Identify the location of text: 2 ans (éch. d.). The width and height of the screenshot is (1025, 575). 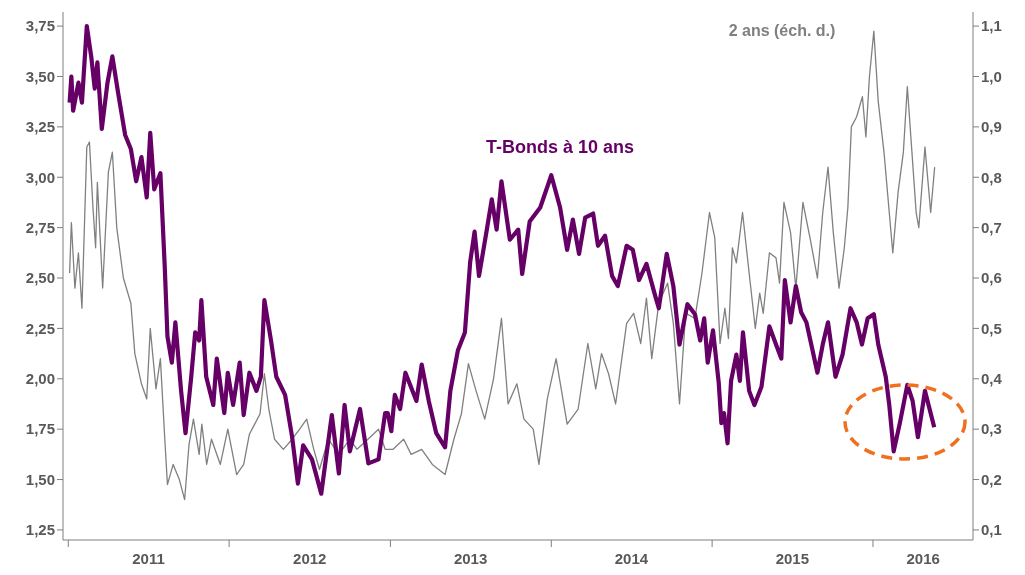
(782, 30).